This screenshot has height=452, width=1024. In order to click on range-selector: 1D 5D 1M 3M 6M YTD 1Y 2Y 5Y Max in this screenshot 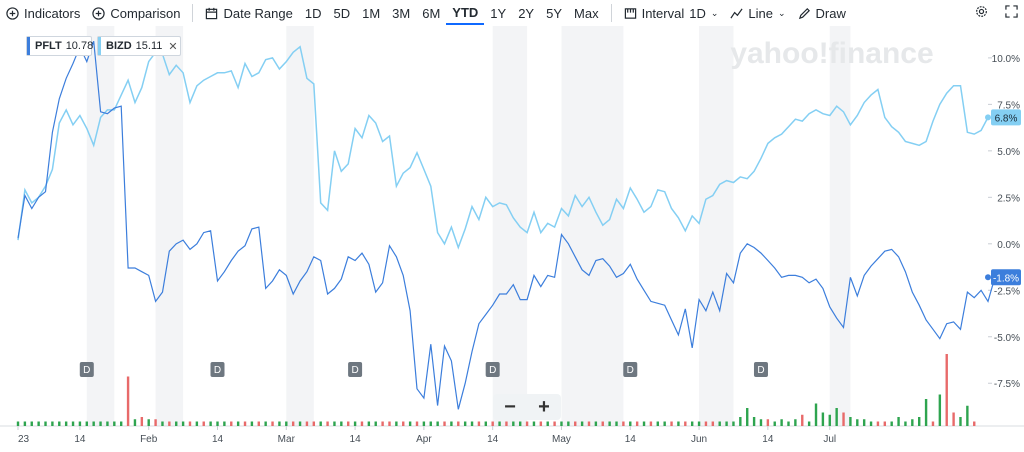, I will do `click(452, 13)`.